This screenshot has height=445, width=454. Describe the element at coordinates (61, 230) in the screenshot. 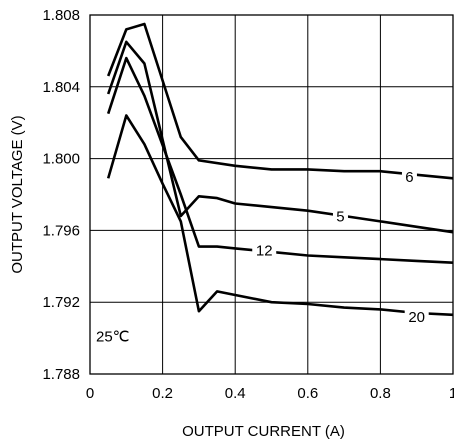

I see `y-tick-label: 1.796` at that location.